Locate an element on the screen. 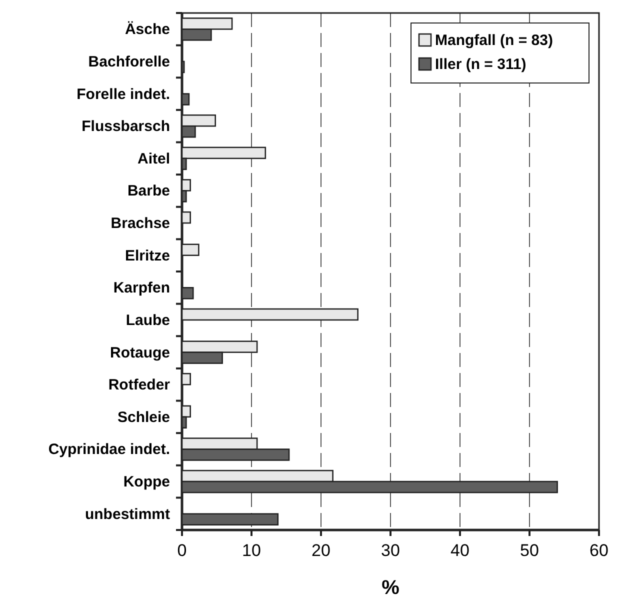 This screenshot has width=640, height=606. y-tick-label: Rotfeder is located at coordinates (139, 385).